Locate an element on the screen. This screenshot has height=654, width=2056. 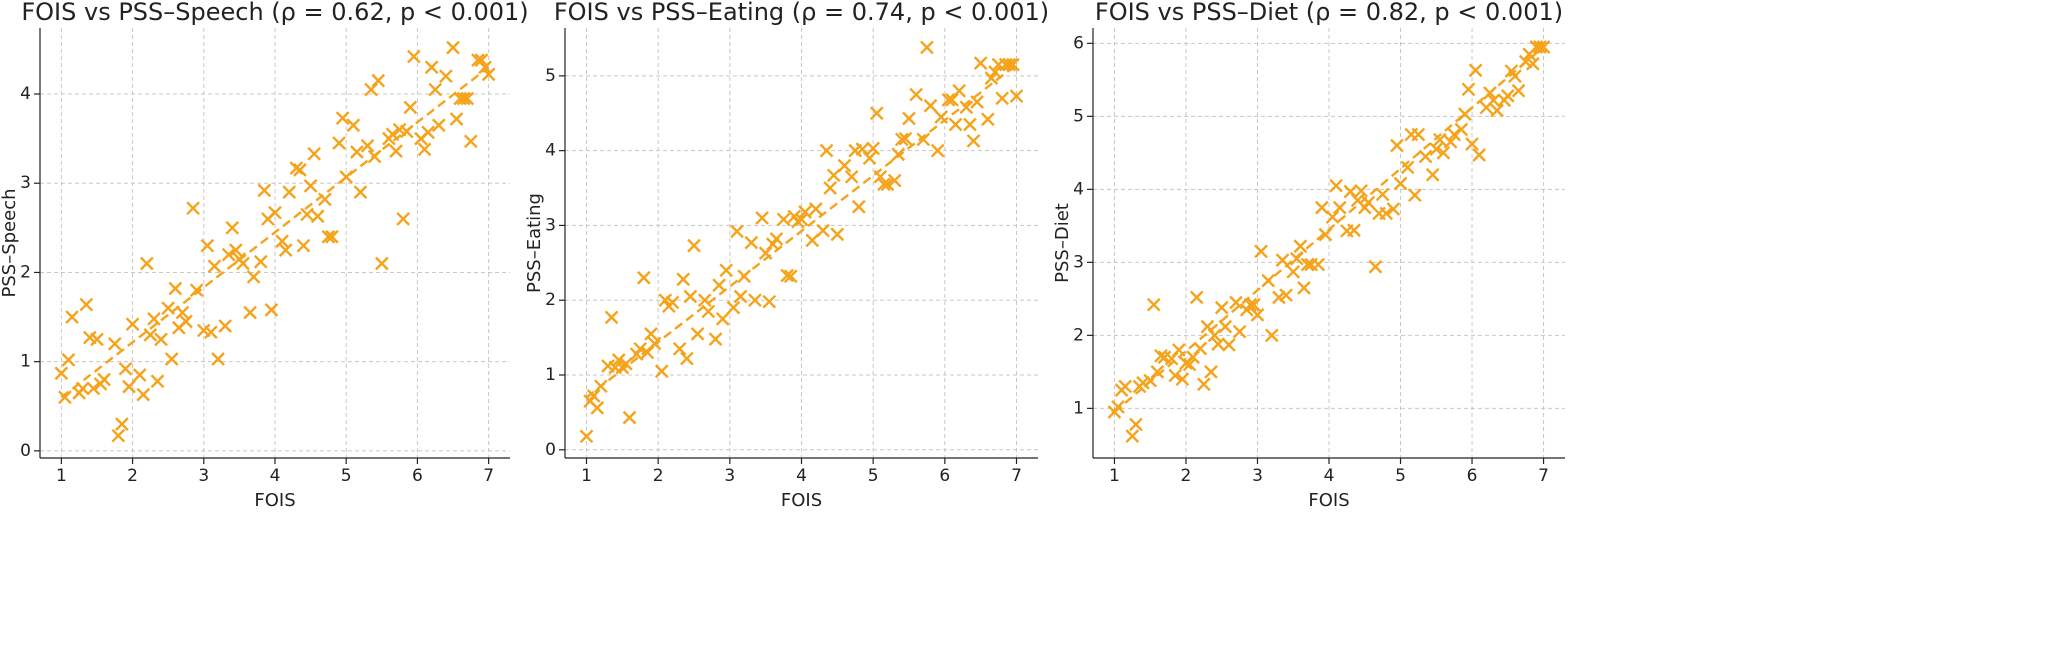
y-tick-label: 5 is located at coordinates (1078, 116).